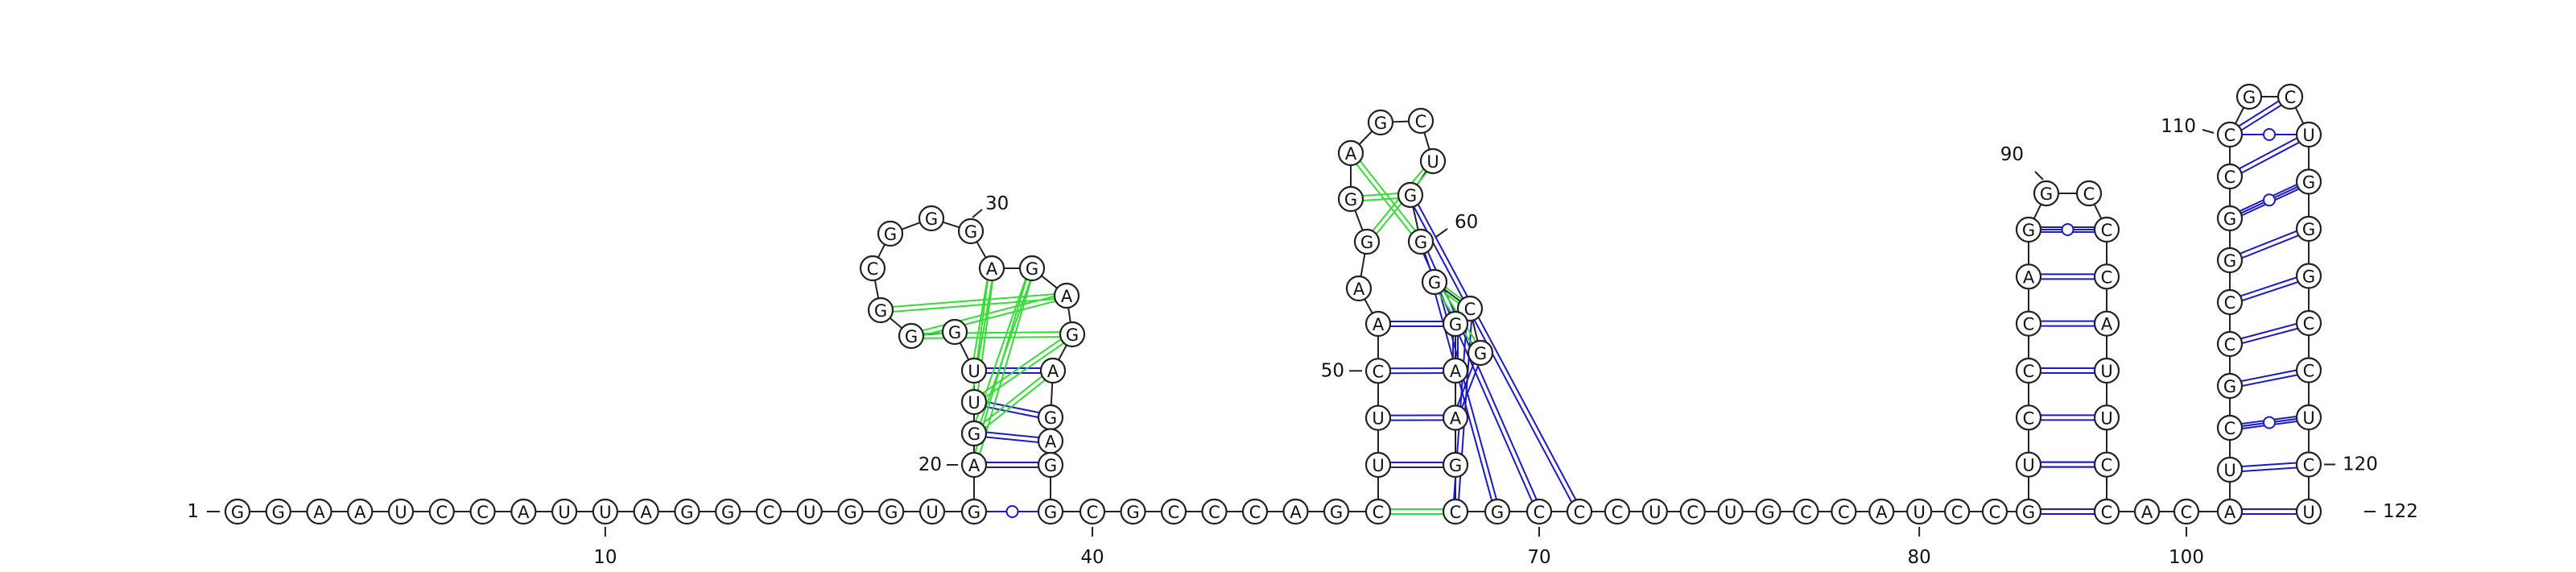  Describe the element at coordinates (974, 370) in the screenshot. I see `nucleotide-23: U` at that location.